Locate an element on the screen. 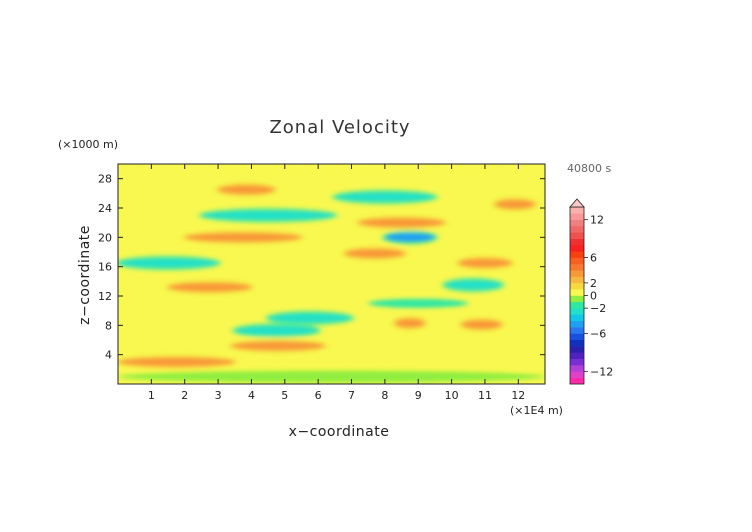  x-tick-label: 2 is located at coordinates (184, 395).